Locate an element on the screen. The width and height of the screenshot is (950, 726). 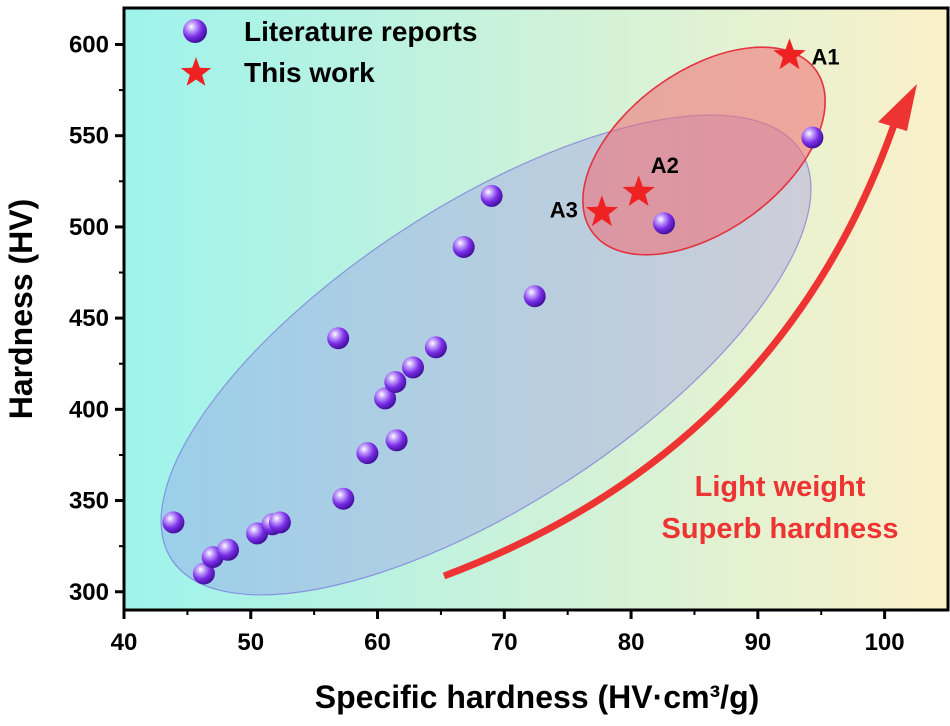
y-axis-title: Hardness (HV) is located at coordinates (21, 309).